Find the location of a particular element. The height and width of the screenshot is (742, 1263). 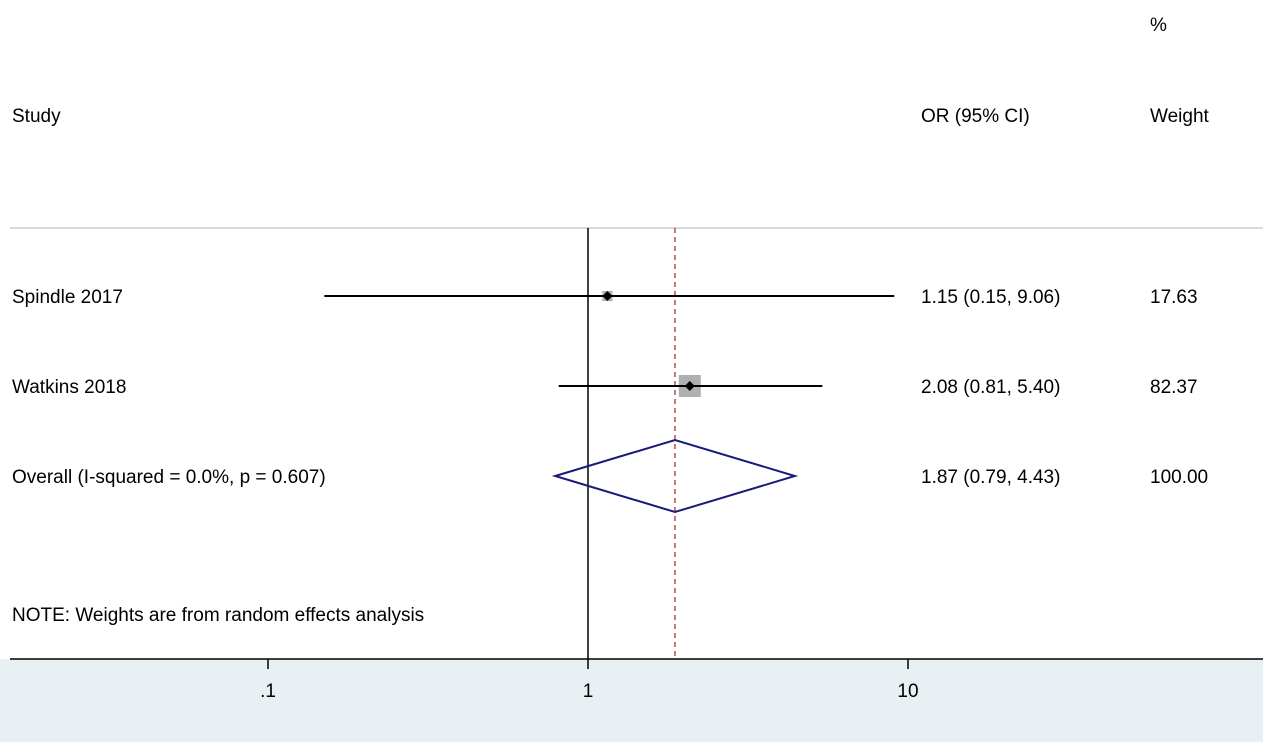

study-weight: 17.63 is located at coordinates (1174, 297).